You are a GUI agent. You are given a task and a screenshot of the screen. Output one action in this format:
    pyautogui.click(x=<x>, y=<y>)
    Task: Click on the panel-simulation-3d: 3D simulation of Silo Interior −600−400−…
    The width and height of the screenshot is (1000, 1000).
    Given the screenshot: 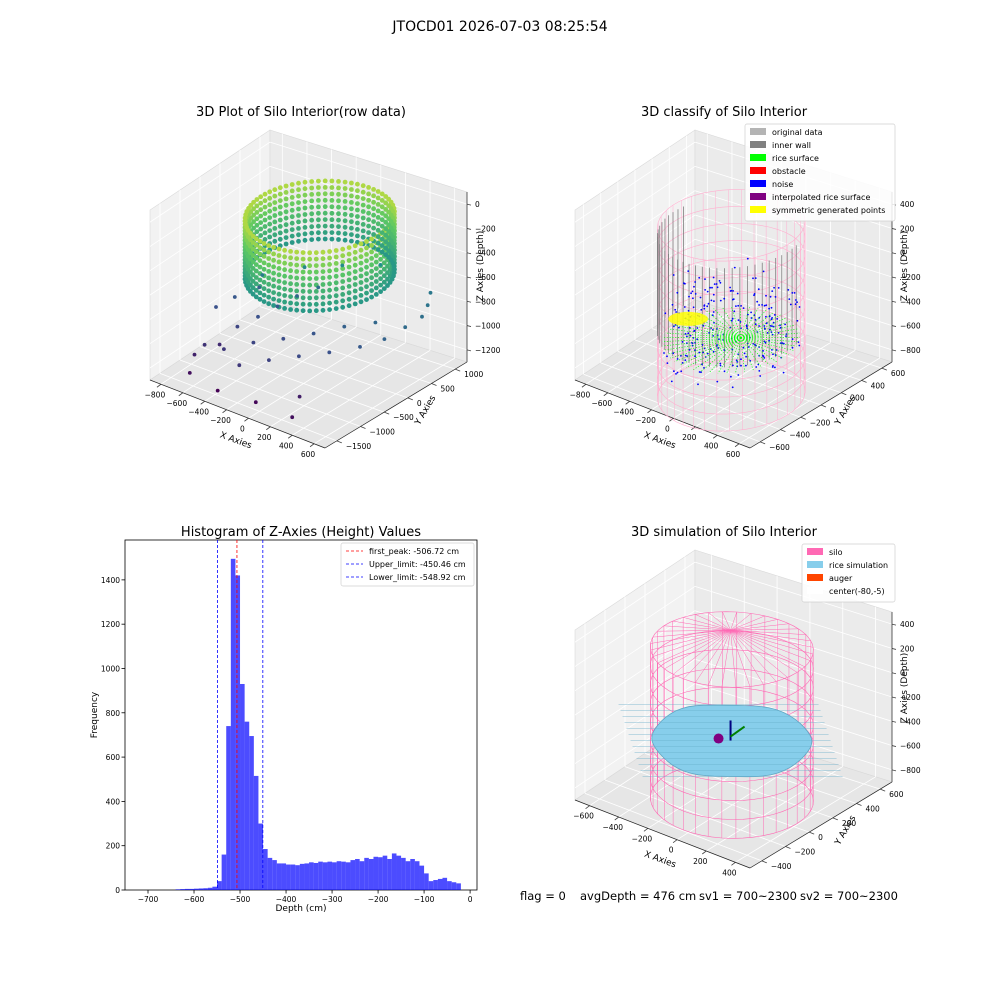 What is the action you would take?
    pyautogui.click(x=747, y=701)
    